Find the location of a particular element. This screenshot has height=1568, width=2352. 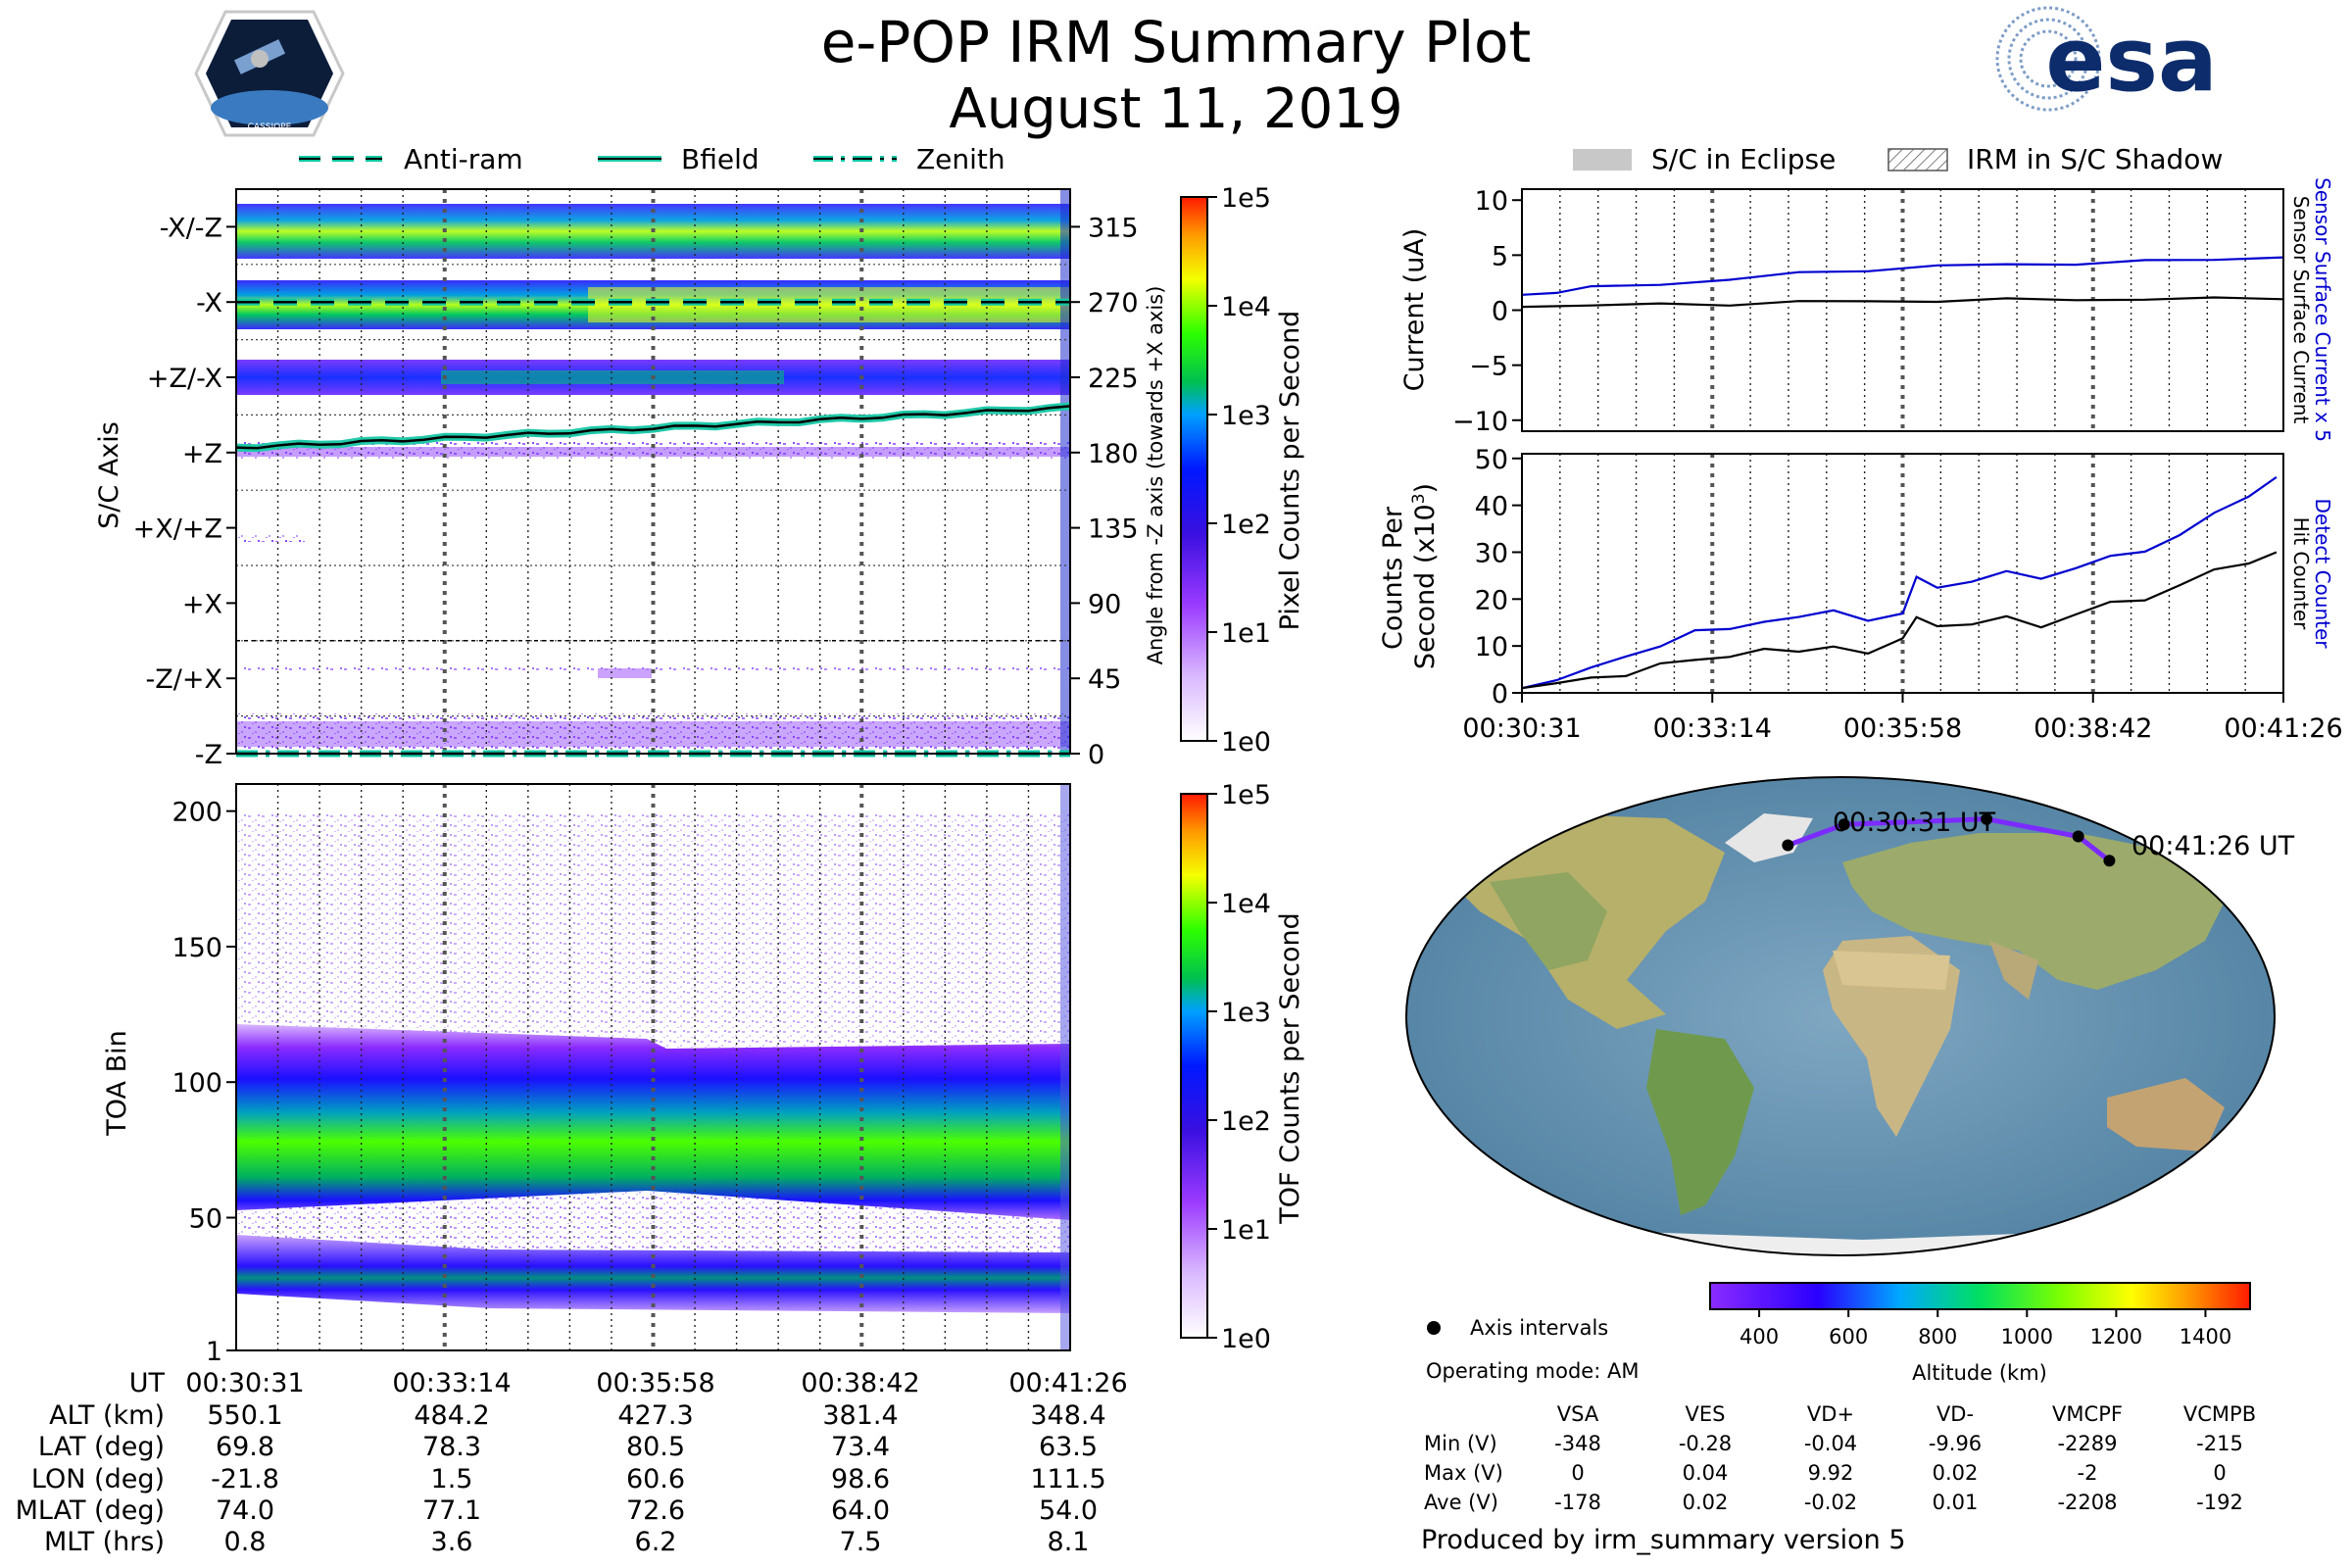

ephemeris-row-label: LON (deg) is located at coordinates (98, 1479).